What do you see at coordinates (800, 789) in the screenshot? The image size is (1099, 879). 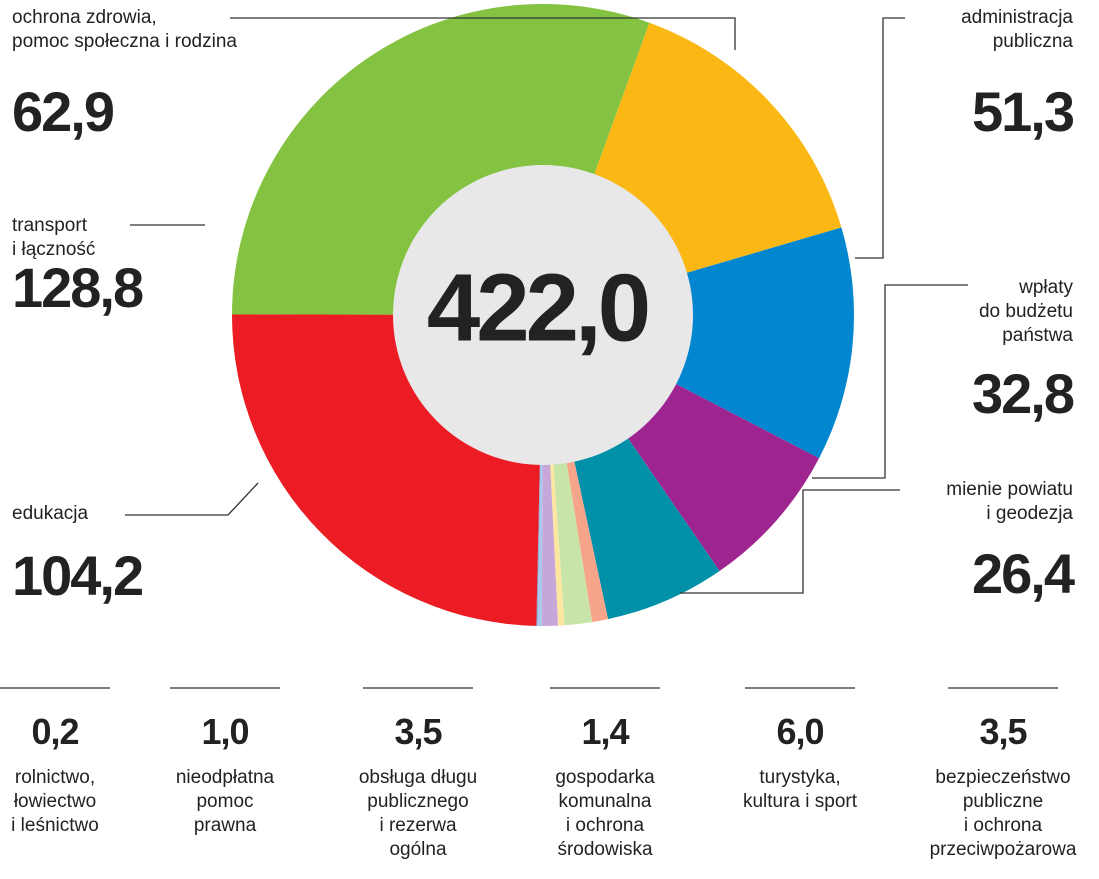 I see `category-label: turystyka, kultura i sport` at bounding box center [800, 789].